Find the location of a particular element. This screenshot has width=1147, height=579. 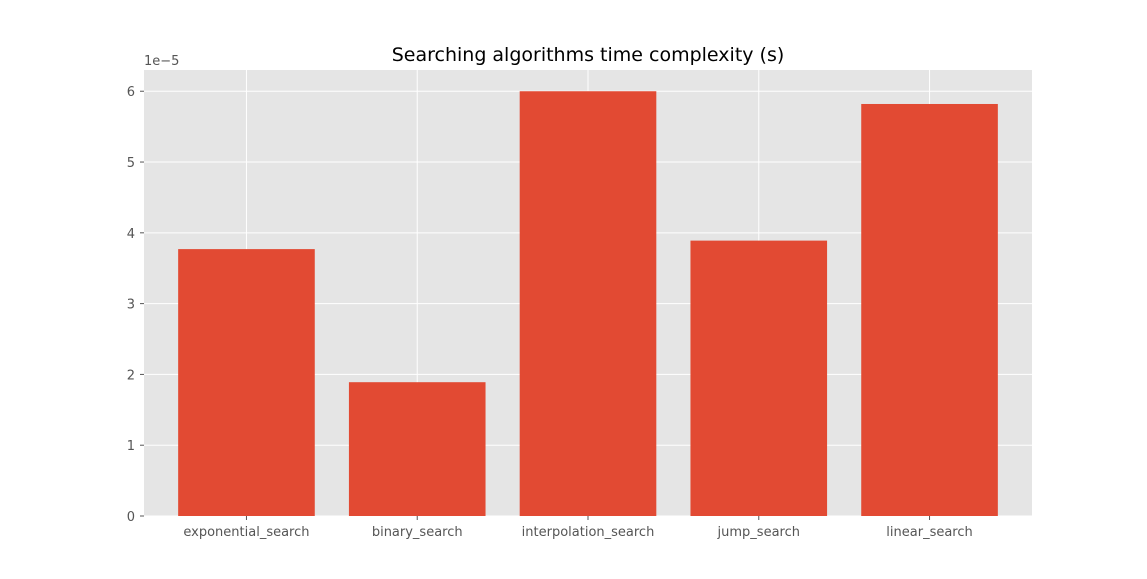

bar-jump-search is located at coordinates (759, 378).